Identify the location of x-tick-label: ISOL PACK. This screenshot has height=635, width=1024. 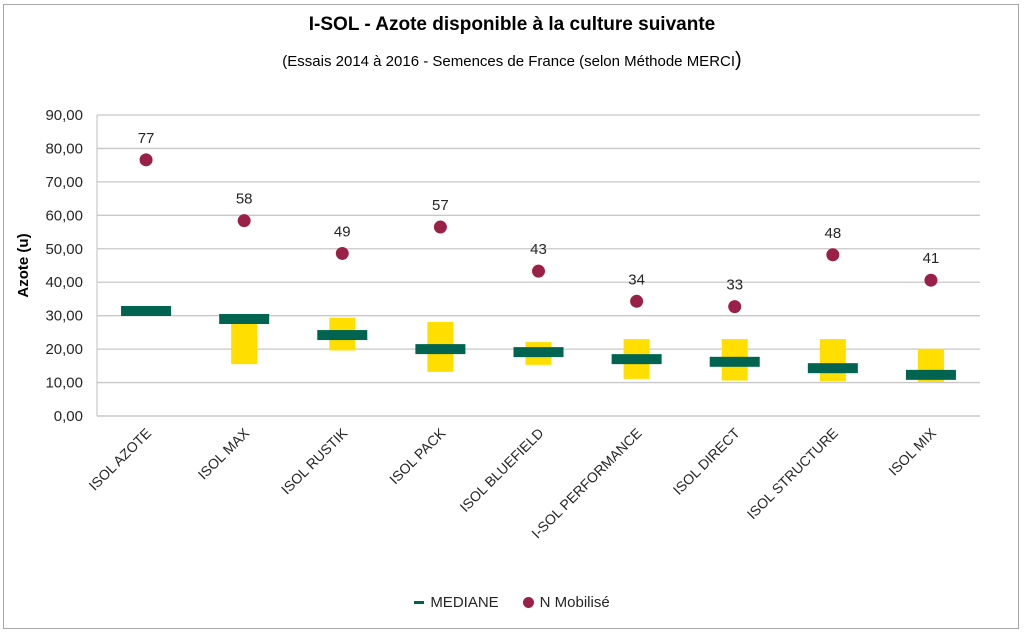
(417, 455).